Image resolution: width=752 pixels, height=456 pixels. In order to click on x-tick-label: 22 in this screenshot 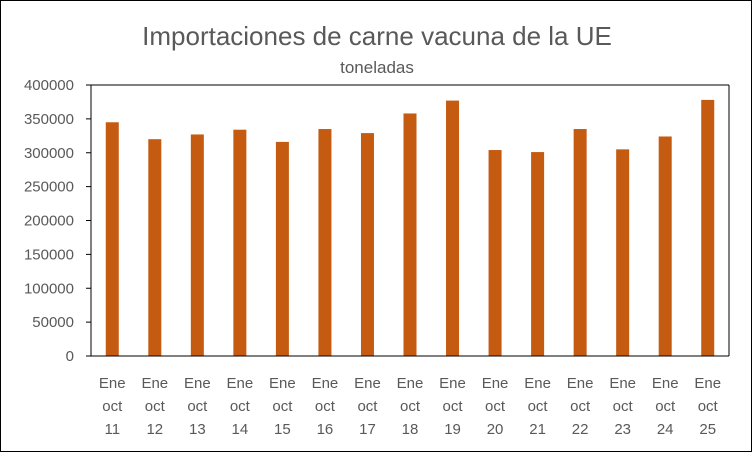, I will do `click(580, 429)`.